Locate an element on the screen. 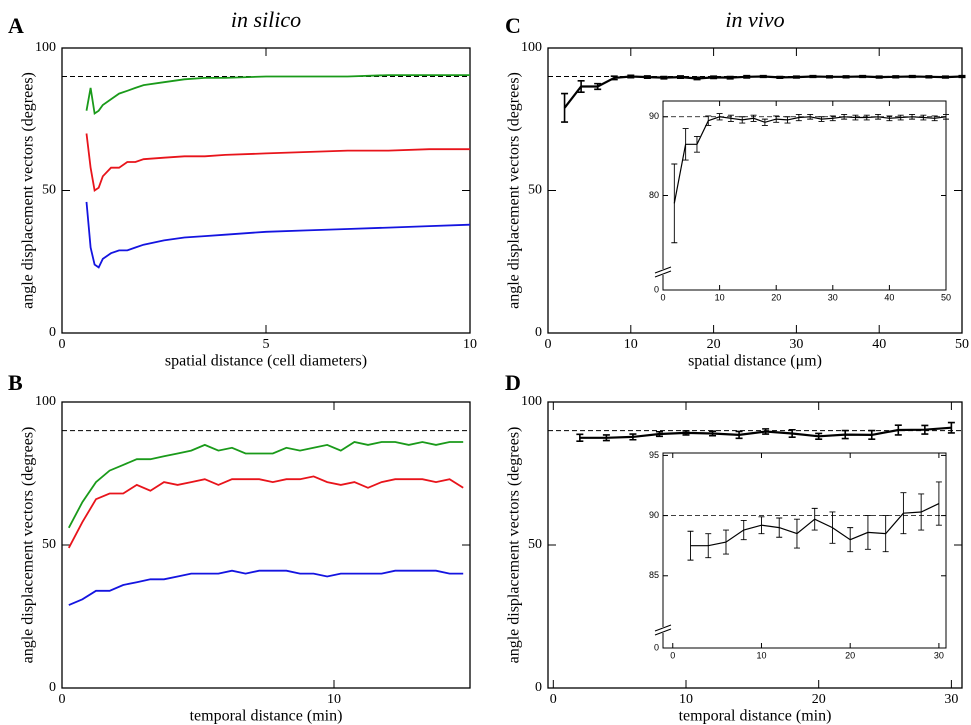  panel-label: D is located at coordinates (513, 382).